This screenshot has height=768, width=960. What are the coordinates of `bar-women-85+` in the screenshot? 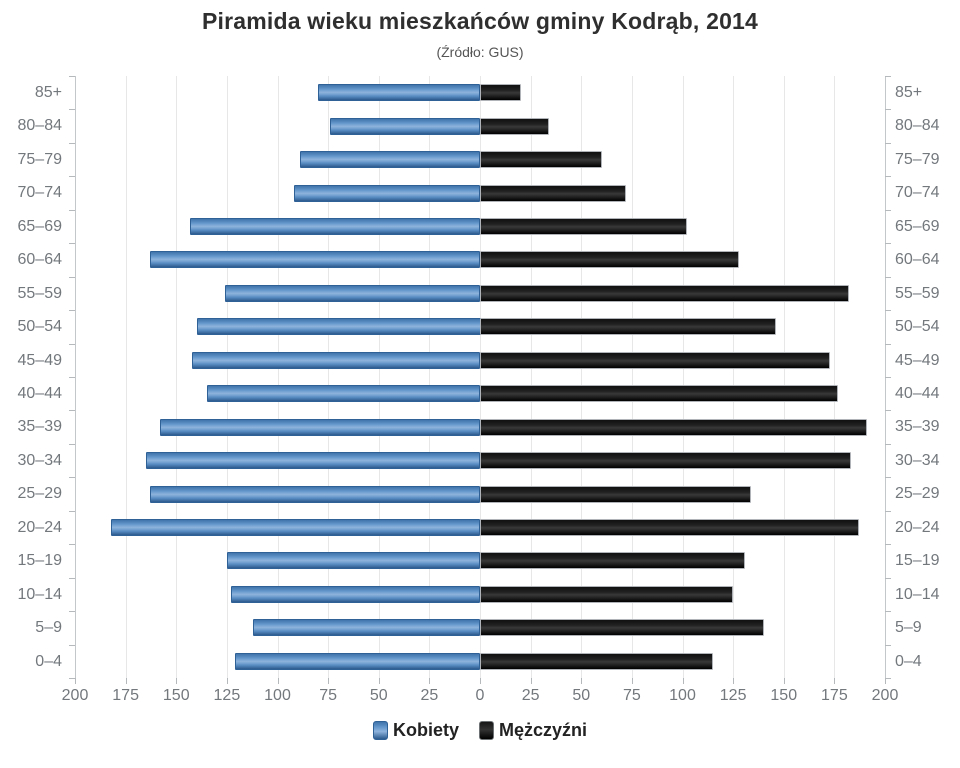 It's located at (399, 92).